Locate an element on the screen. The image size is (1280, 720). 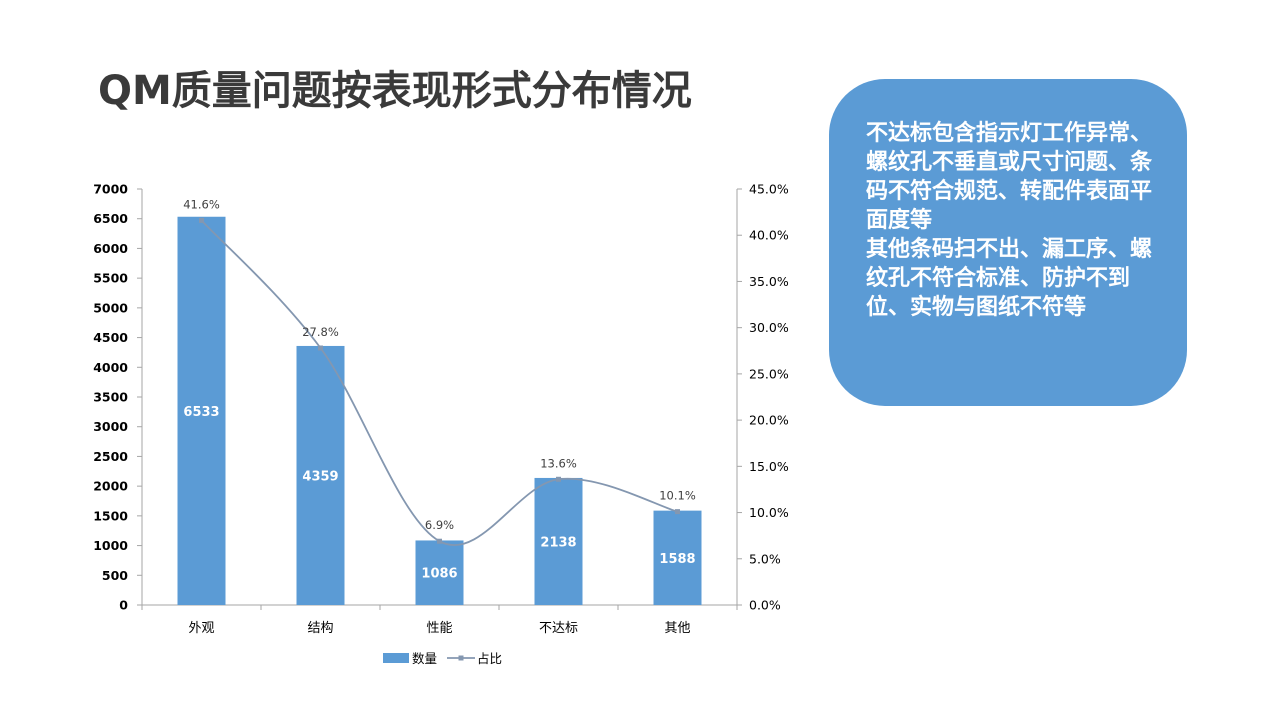
y2-tick-label: 15.0% is located at coordinates (769, 466).